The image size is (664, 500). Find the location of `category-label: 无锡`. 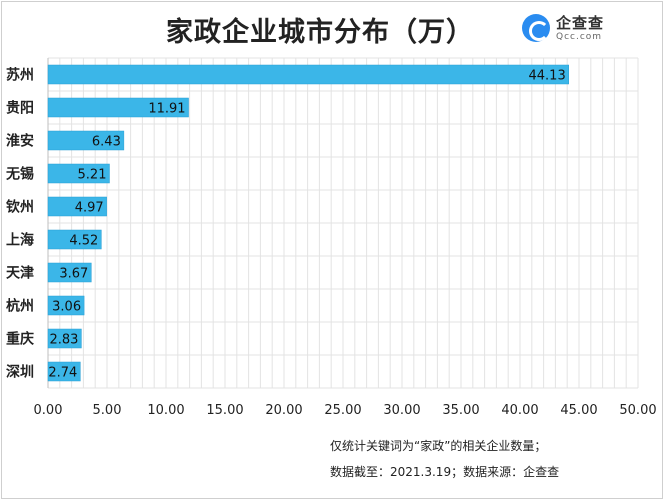

category-label: 无锡 is located at coordinates (19, 174).